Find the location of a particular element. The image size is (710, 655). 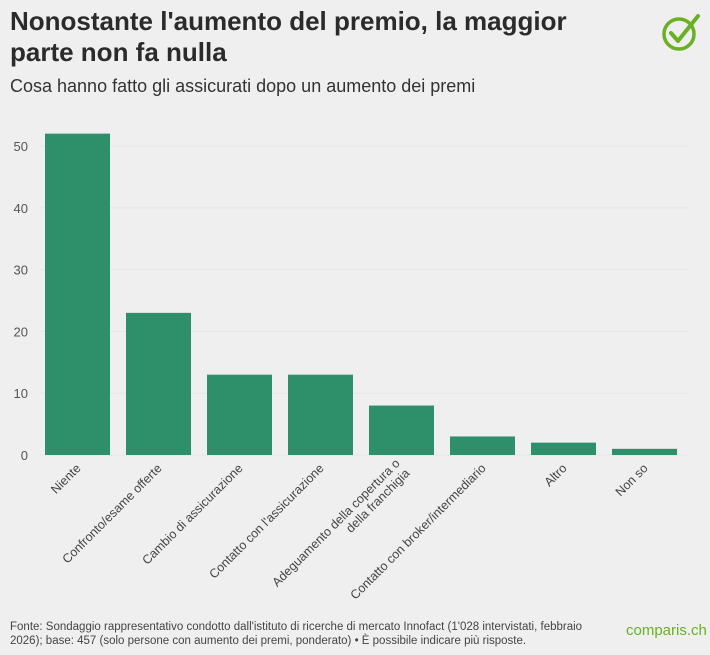

y-tick-label: 30 is located at coordinates (21, 270).